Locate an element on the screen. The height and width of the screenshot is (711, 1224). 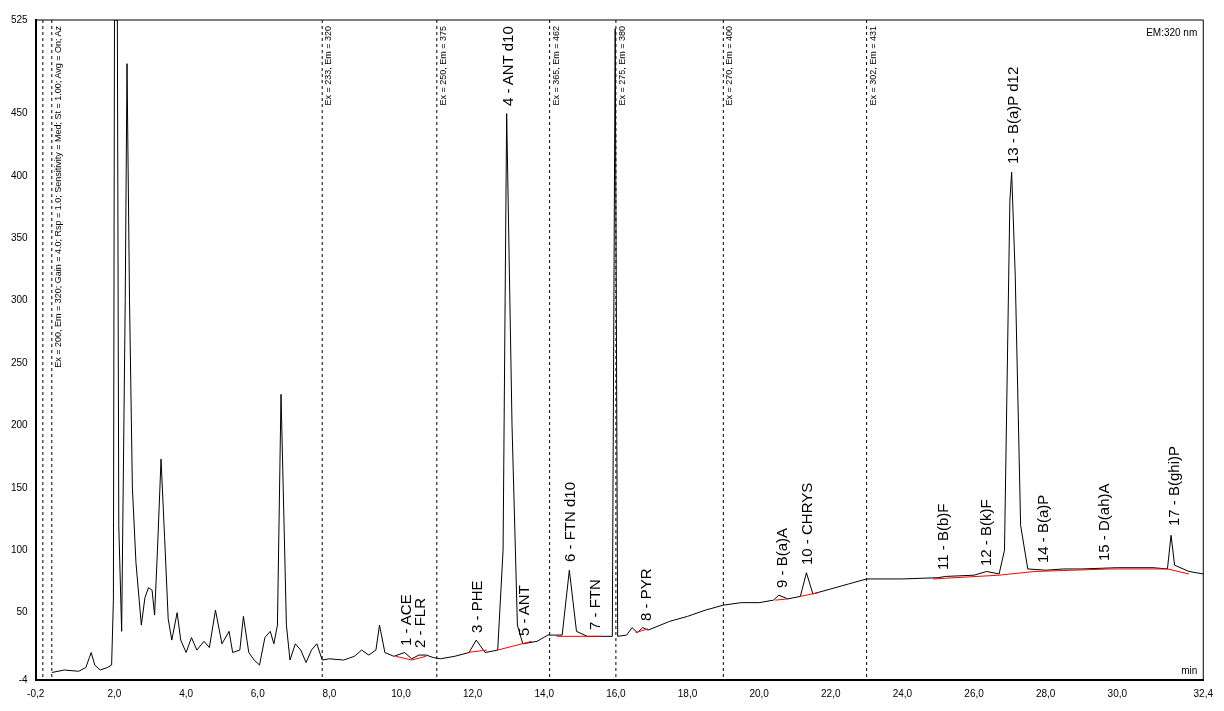
annotation: 12 - B(k)F is located at coordinates (985, 532).